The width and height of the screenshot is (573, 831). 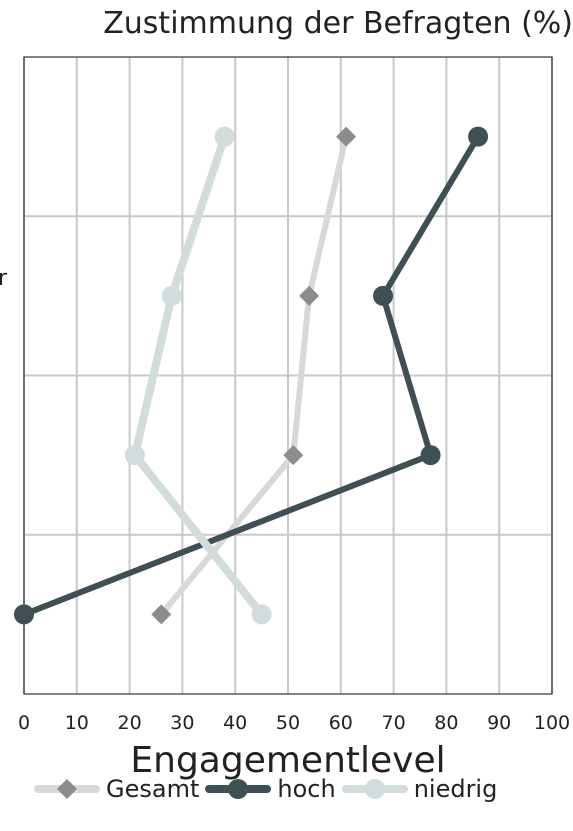 I want to click on legend-label: hoch, so click(x=306, y=789).